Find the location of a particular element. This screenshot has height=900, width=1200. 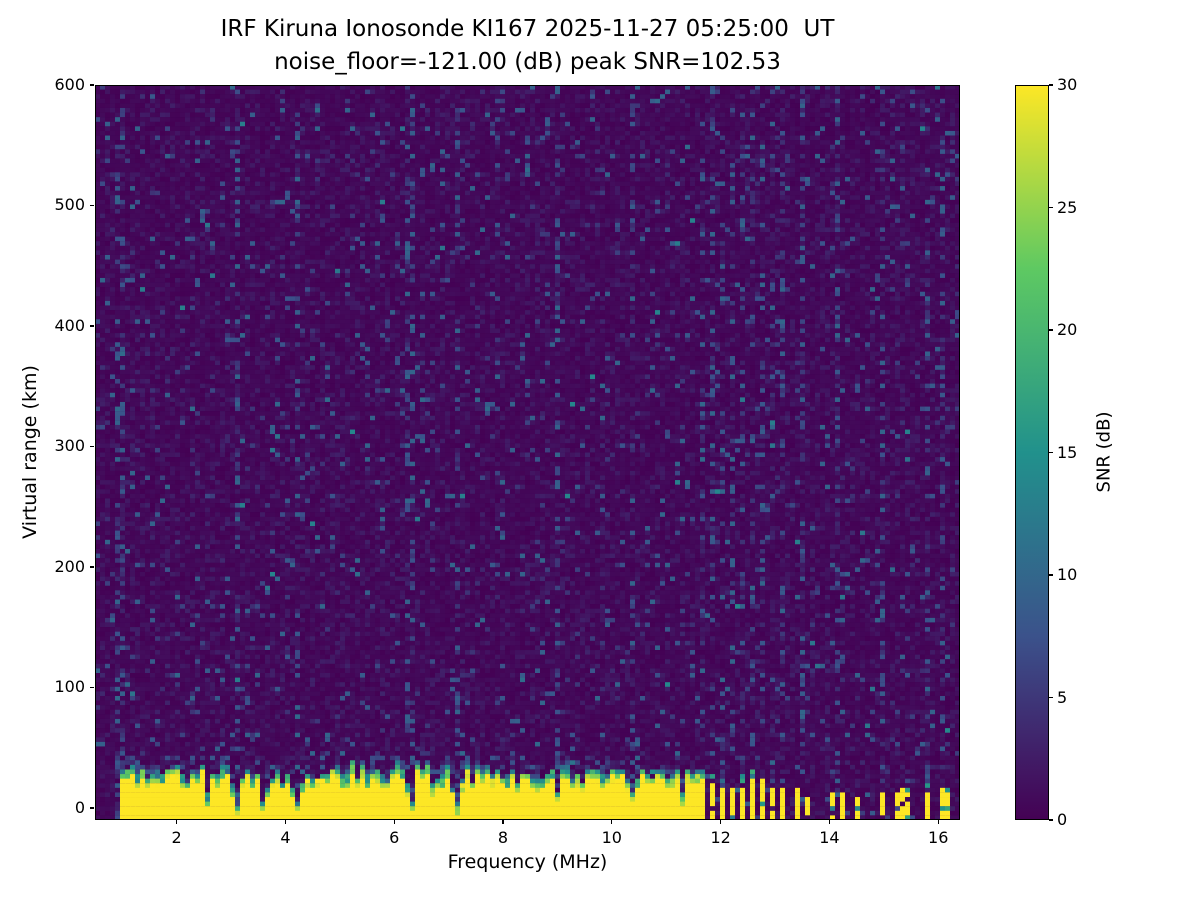

x-tick-label: 2 is located at coordinates (176, 837).